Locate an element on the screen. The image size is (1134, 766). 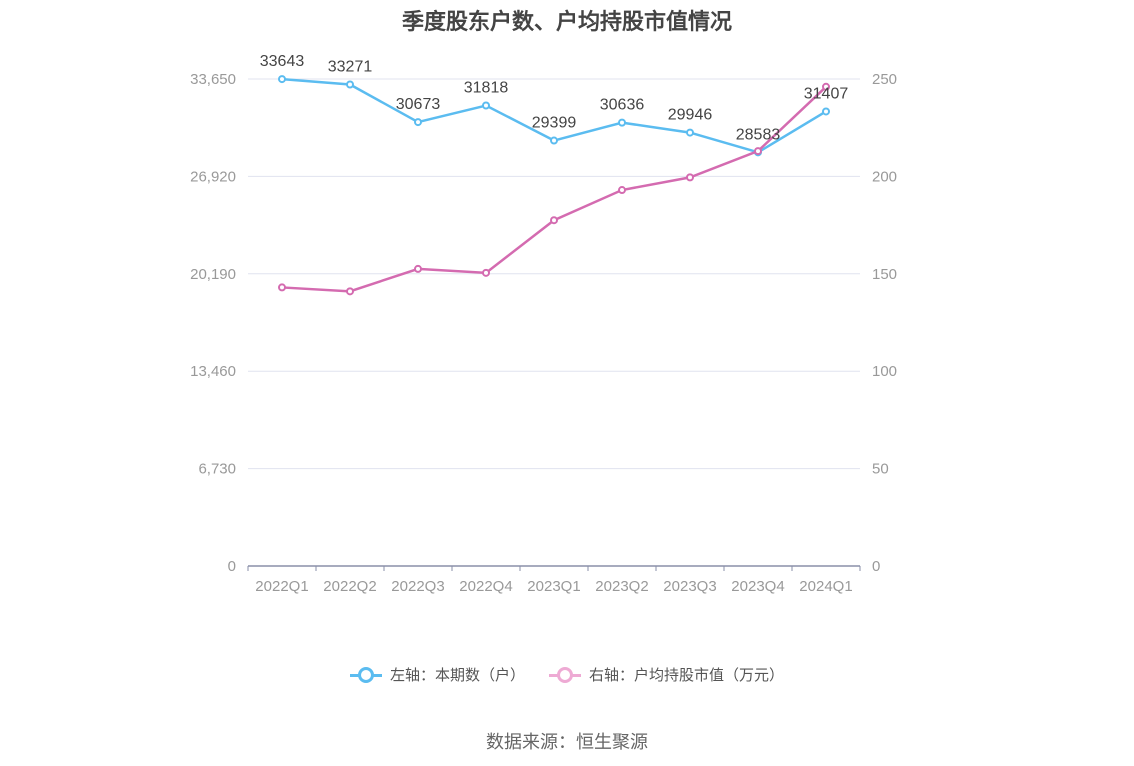
x-tick-label: 2022Q2 is located at coordinates (349, 586).